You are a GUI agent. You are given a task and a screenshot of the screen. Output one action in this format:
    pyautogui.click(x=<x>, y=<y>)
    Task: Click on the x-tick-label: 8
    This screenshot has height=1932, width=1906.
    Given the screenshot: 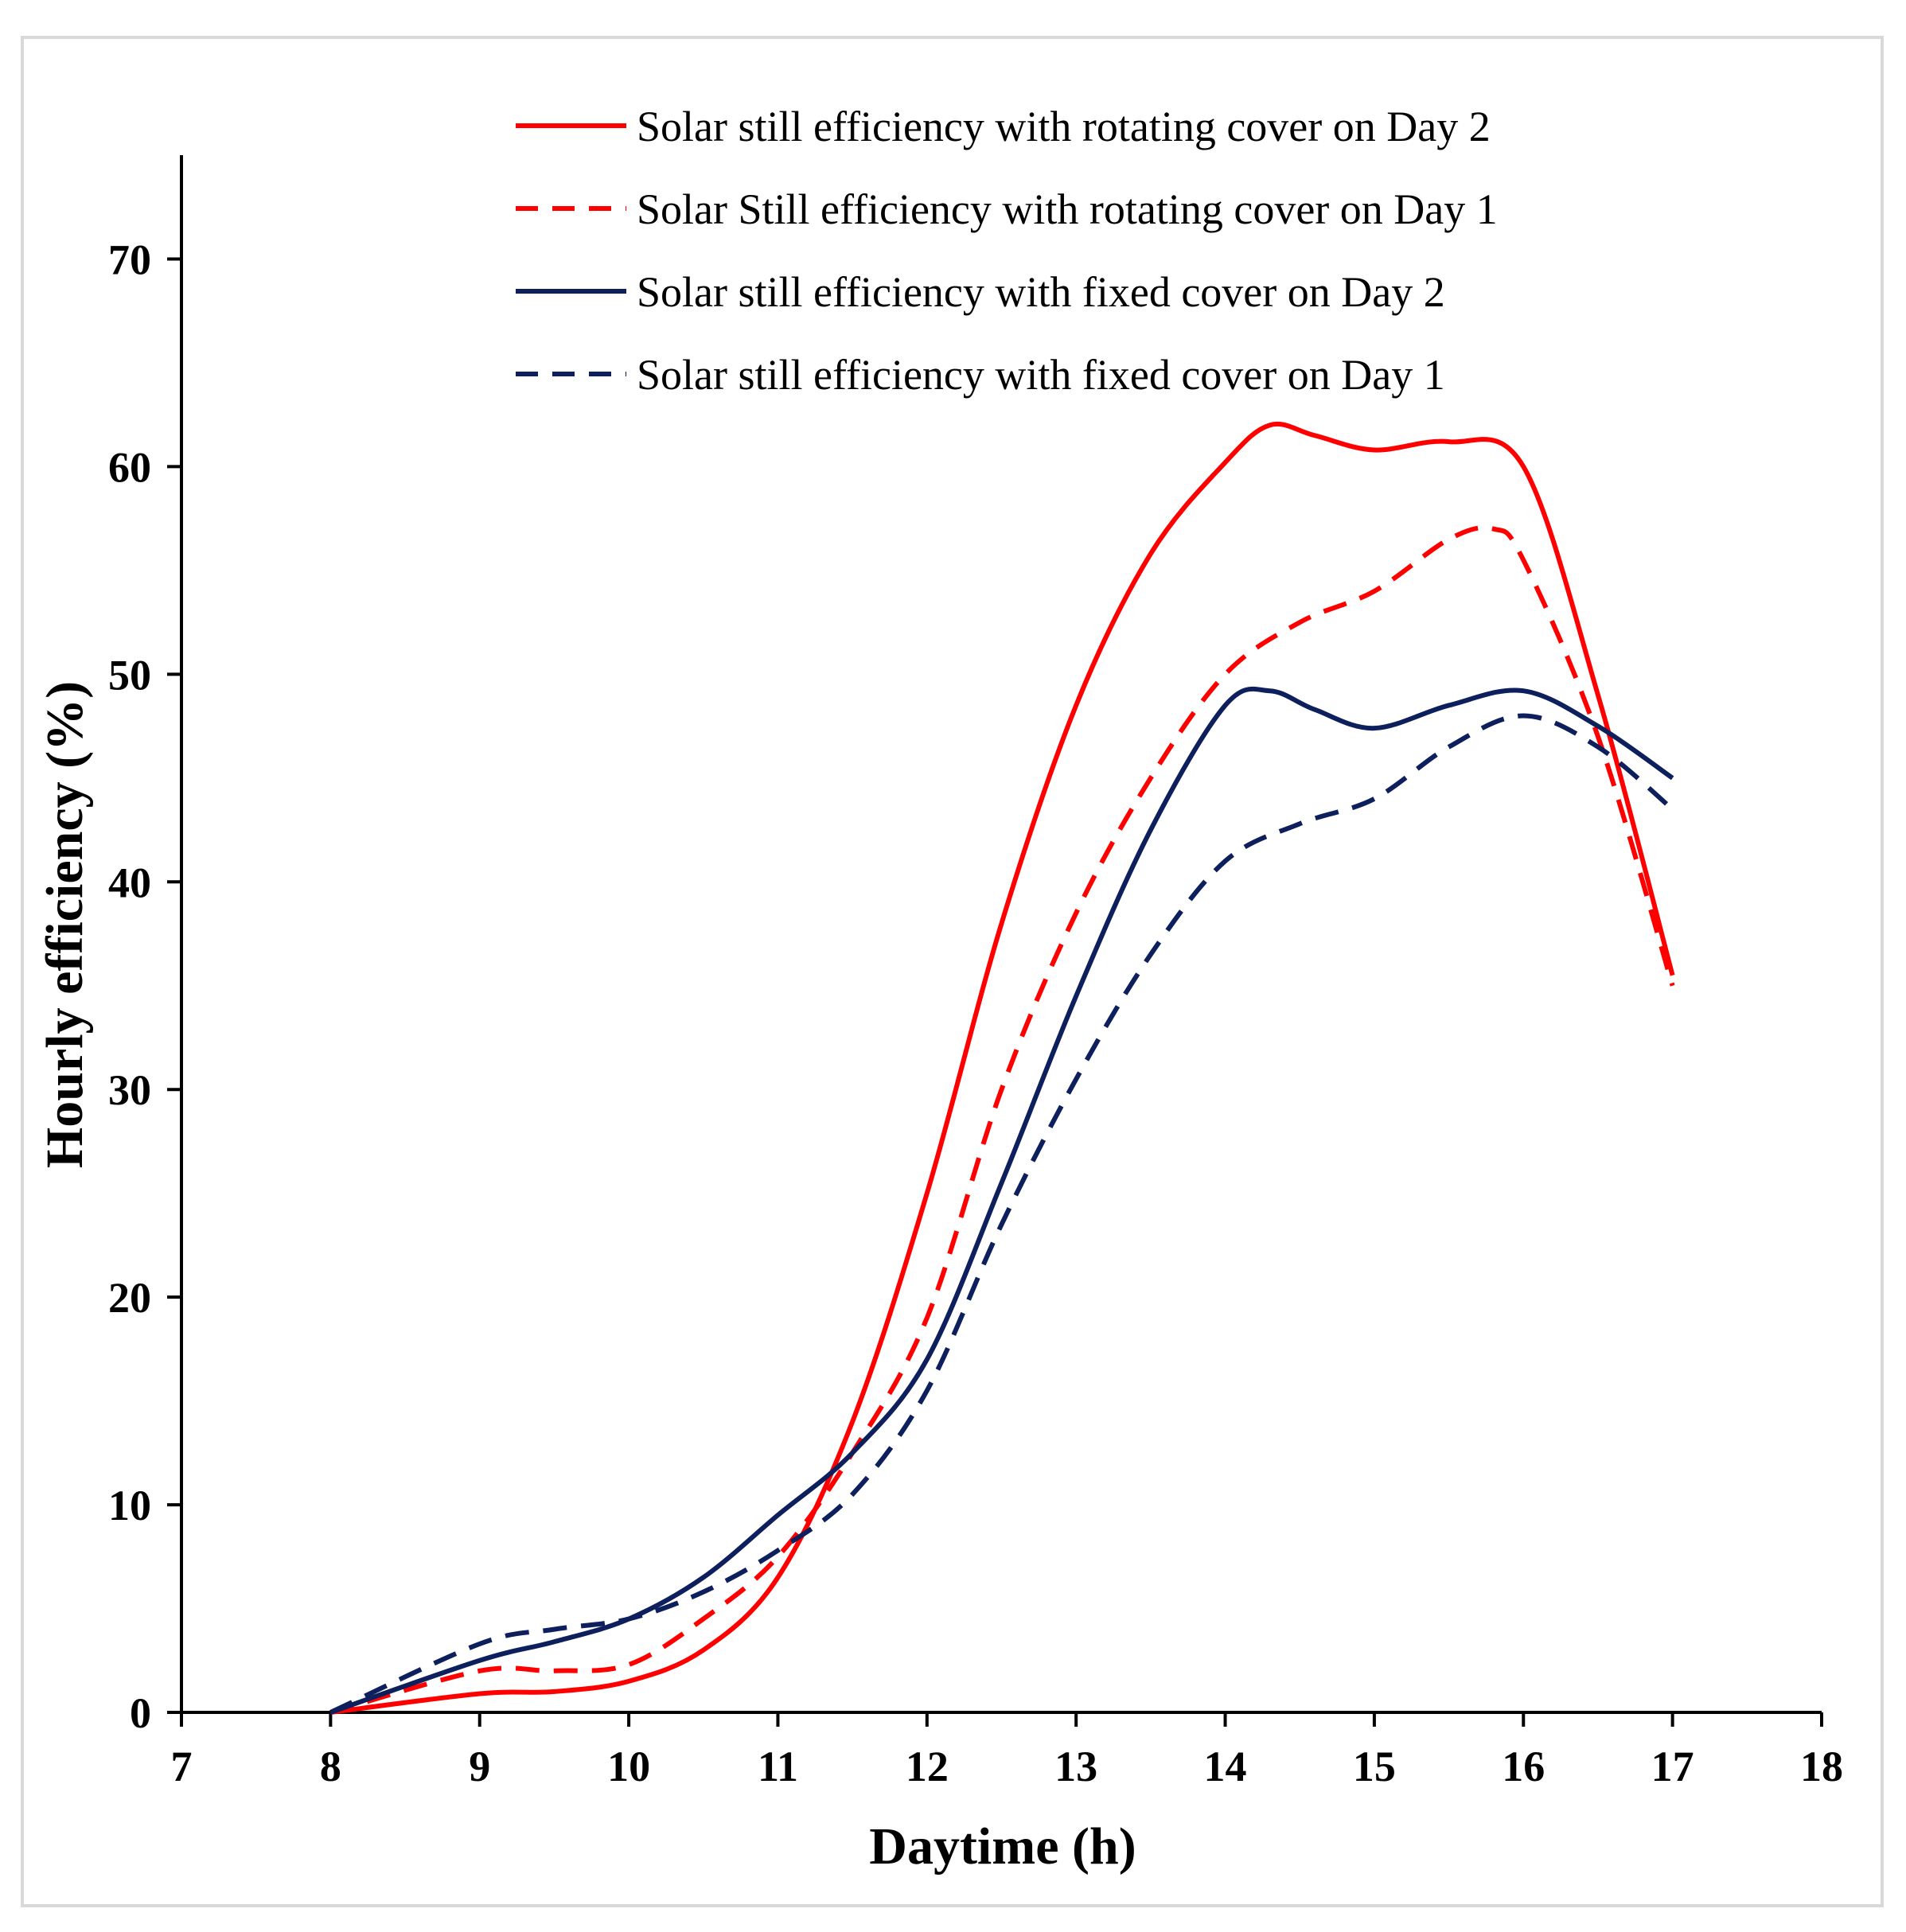 What is the action you would take?
    pyautogui.click(x=330, y=1766)
    